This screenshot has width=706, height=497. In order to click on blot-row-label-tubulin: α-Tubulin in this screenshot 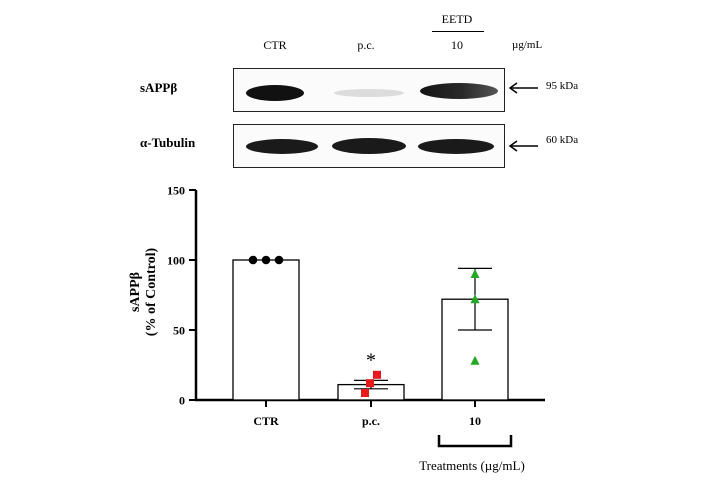, I will do `click(168, 142)`.